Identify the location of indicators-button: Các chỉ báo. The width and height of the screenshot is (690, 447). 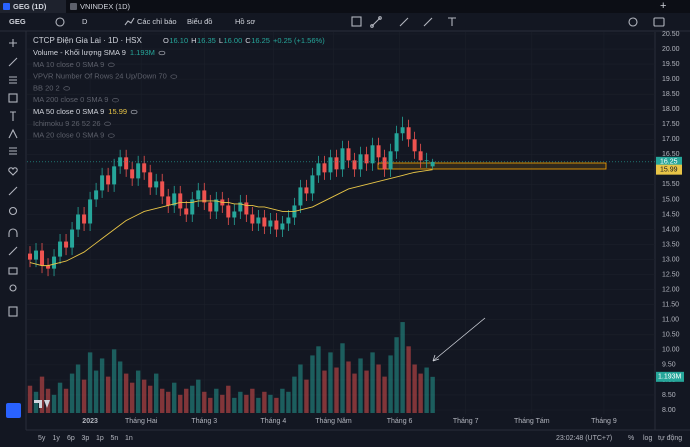
(157, 21).